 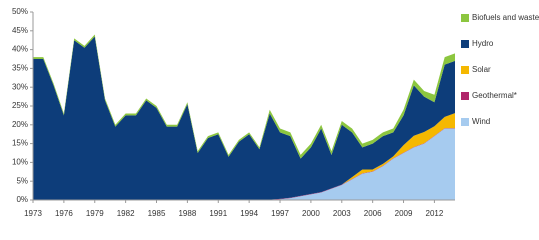 I want to click on x-tick-label: 1994, so click(x=249, y=213).